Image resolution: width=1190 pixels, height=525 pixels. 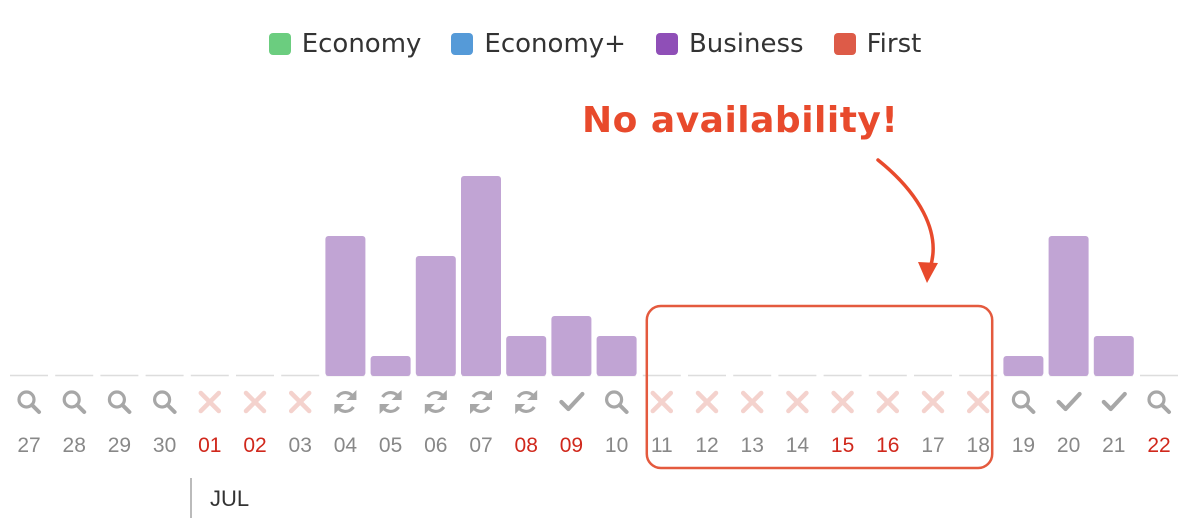 I want to click on date-label-07: 07, so click(x=480, y=445).